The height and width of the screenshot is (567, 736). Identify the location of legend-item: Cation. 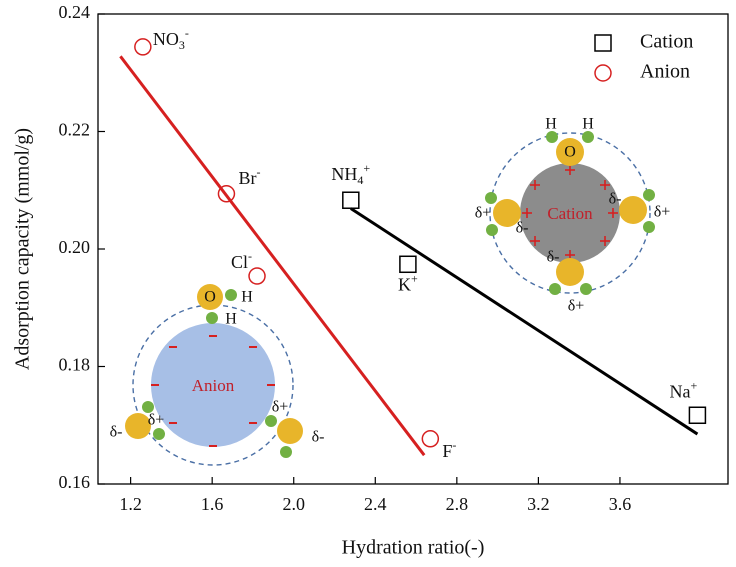
(643, 42).